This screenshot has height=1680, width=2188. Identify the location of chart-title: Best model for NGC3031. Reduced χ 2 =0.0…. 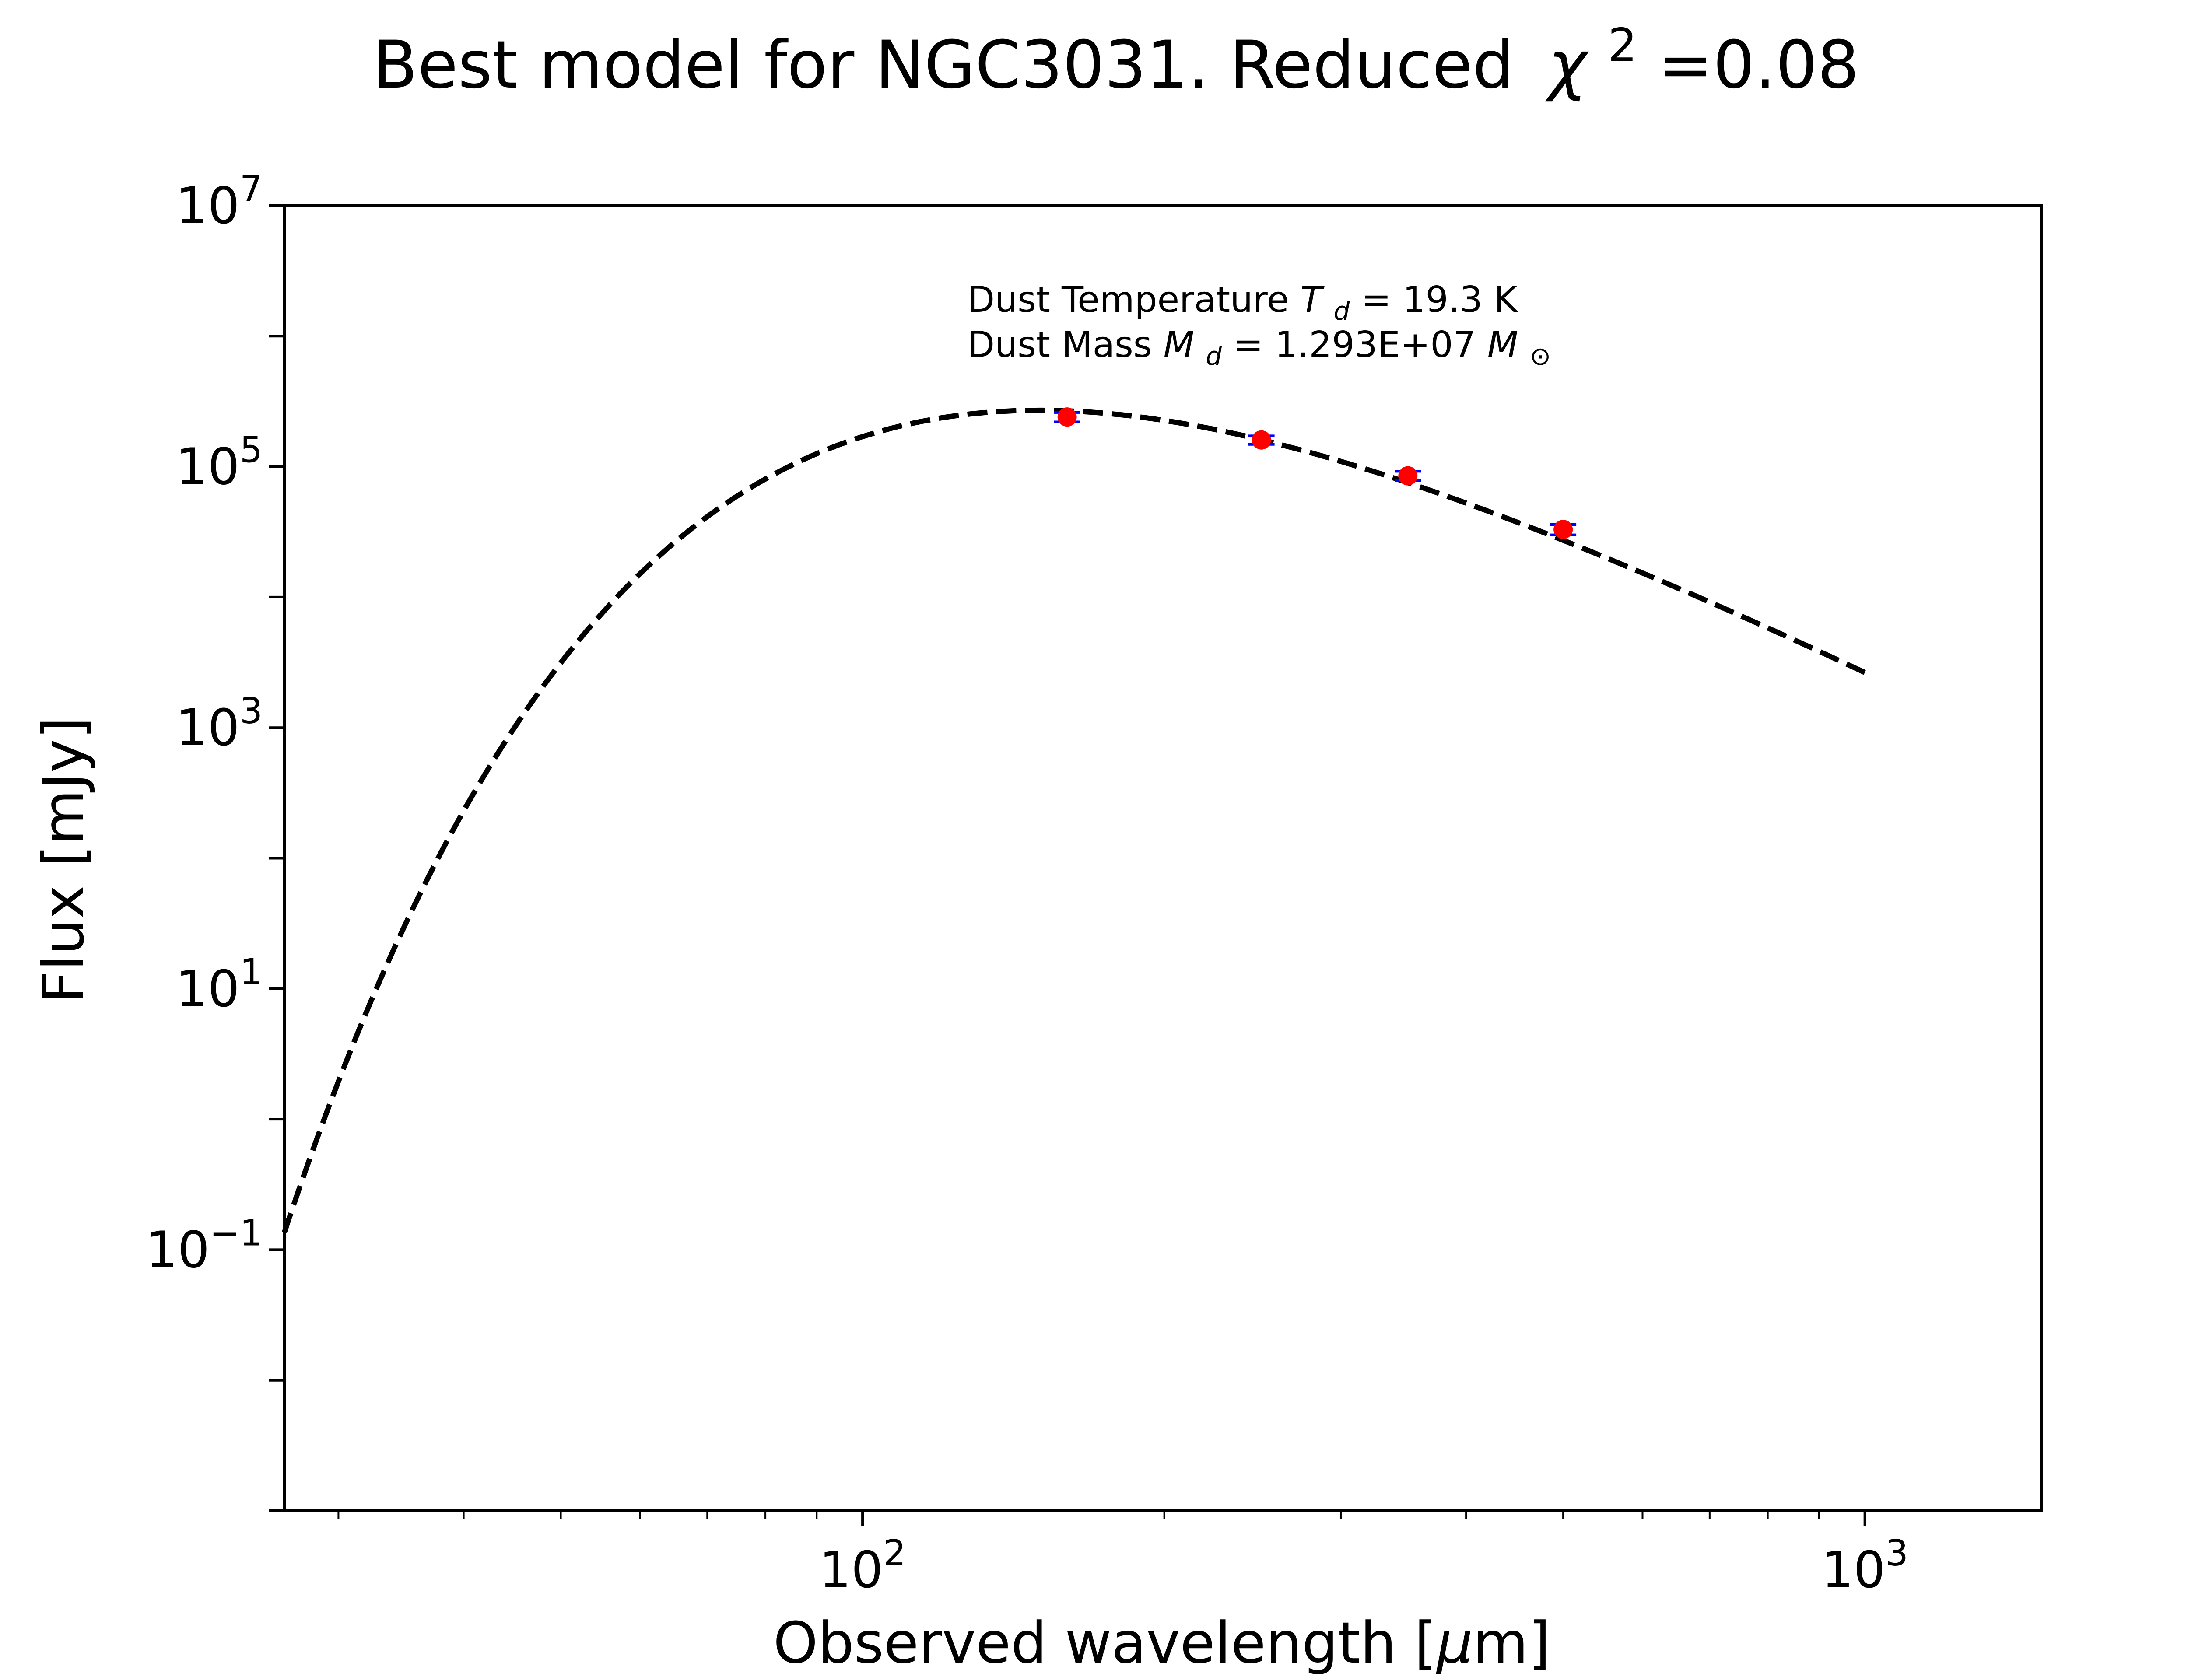
(1116, 52).